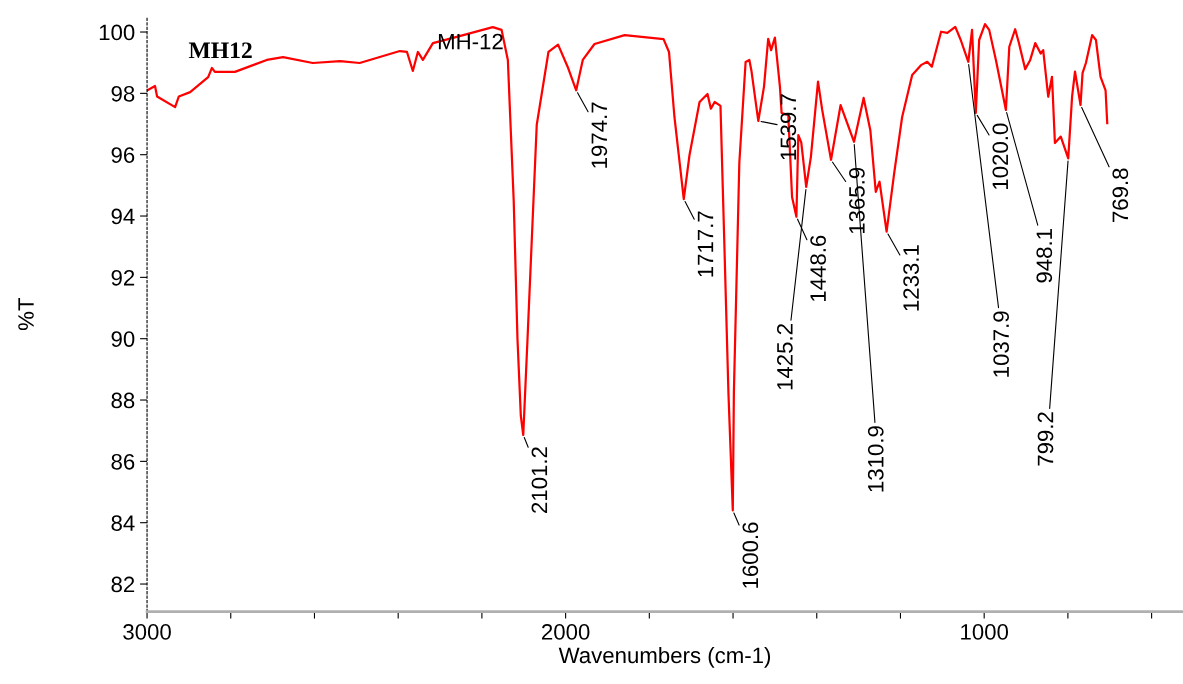  Describe the element at coordinates (1000, 156) in the screenshot. I see `annotation: 1020.0` at that location.